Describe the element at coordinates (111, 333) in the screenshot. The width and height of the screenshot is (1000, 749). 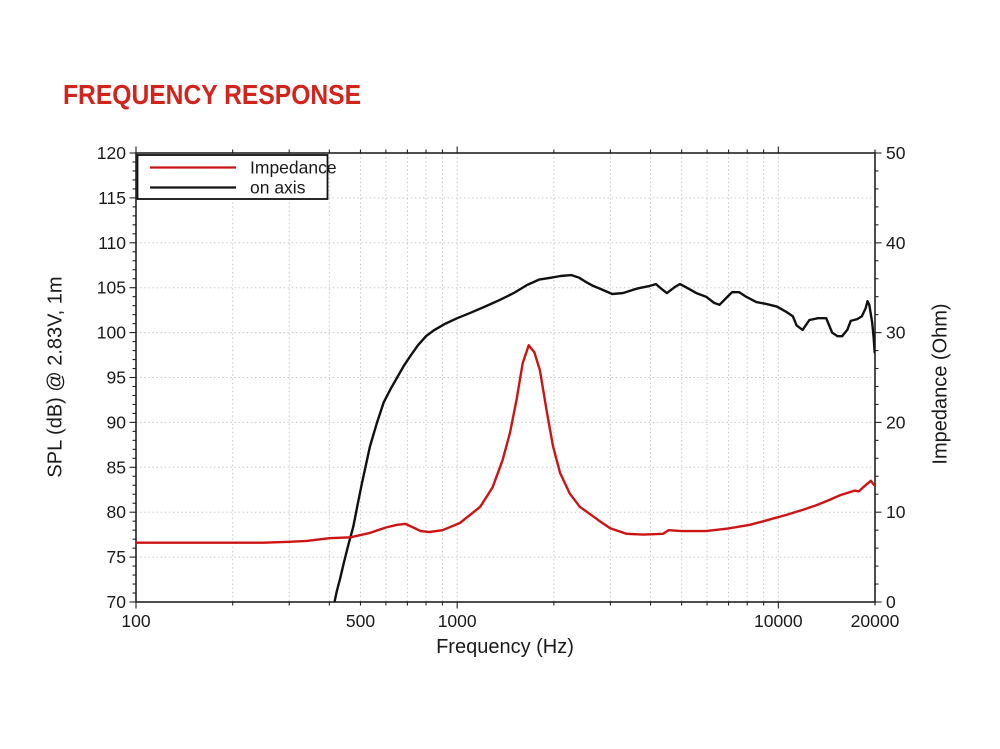
I see `left-tick-label: 100` at that location.